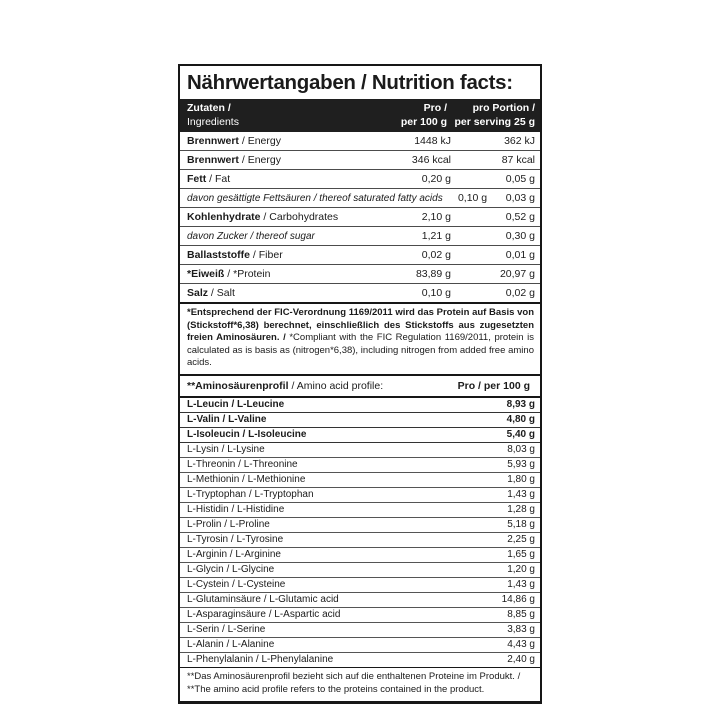 This screenshot has height=720, width=720. Describe the element at coordinates (520, 179) in the screenshot. I see `value-per-serving: 0,05 g` at that location.